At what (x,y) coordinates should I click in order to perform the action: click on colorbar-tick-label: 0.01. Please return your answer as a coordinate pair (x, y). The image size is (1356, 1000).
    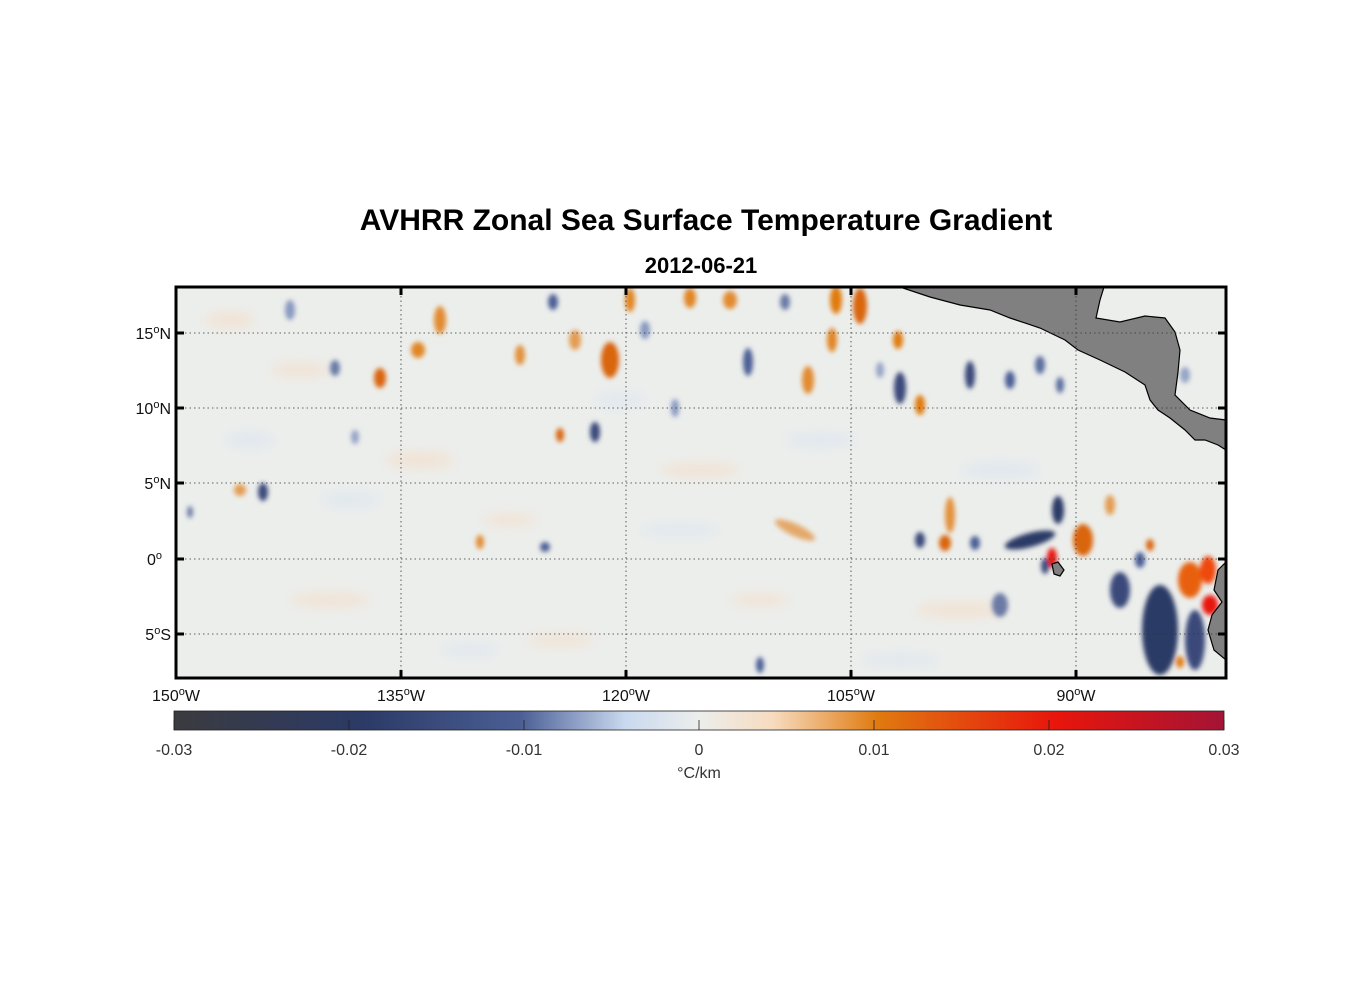
    Looking at the image, I should click on (873, 750).